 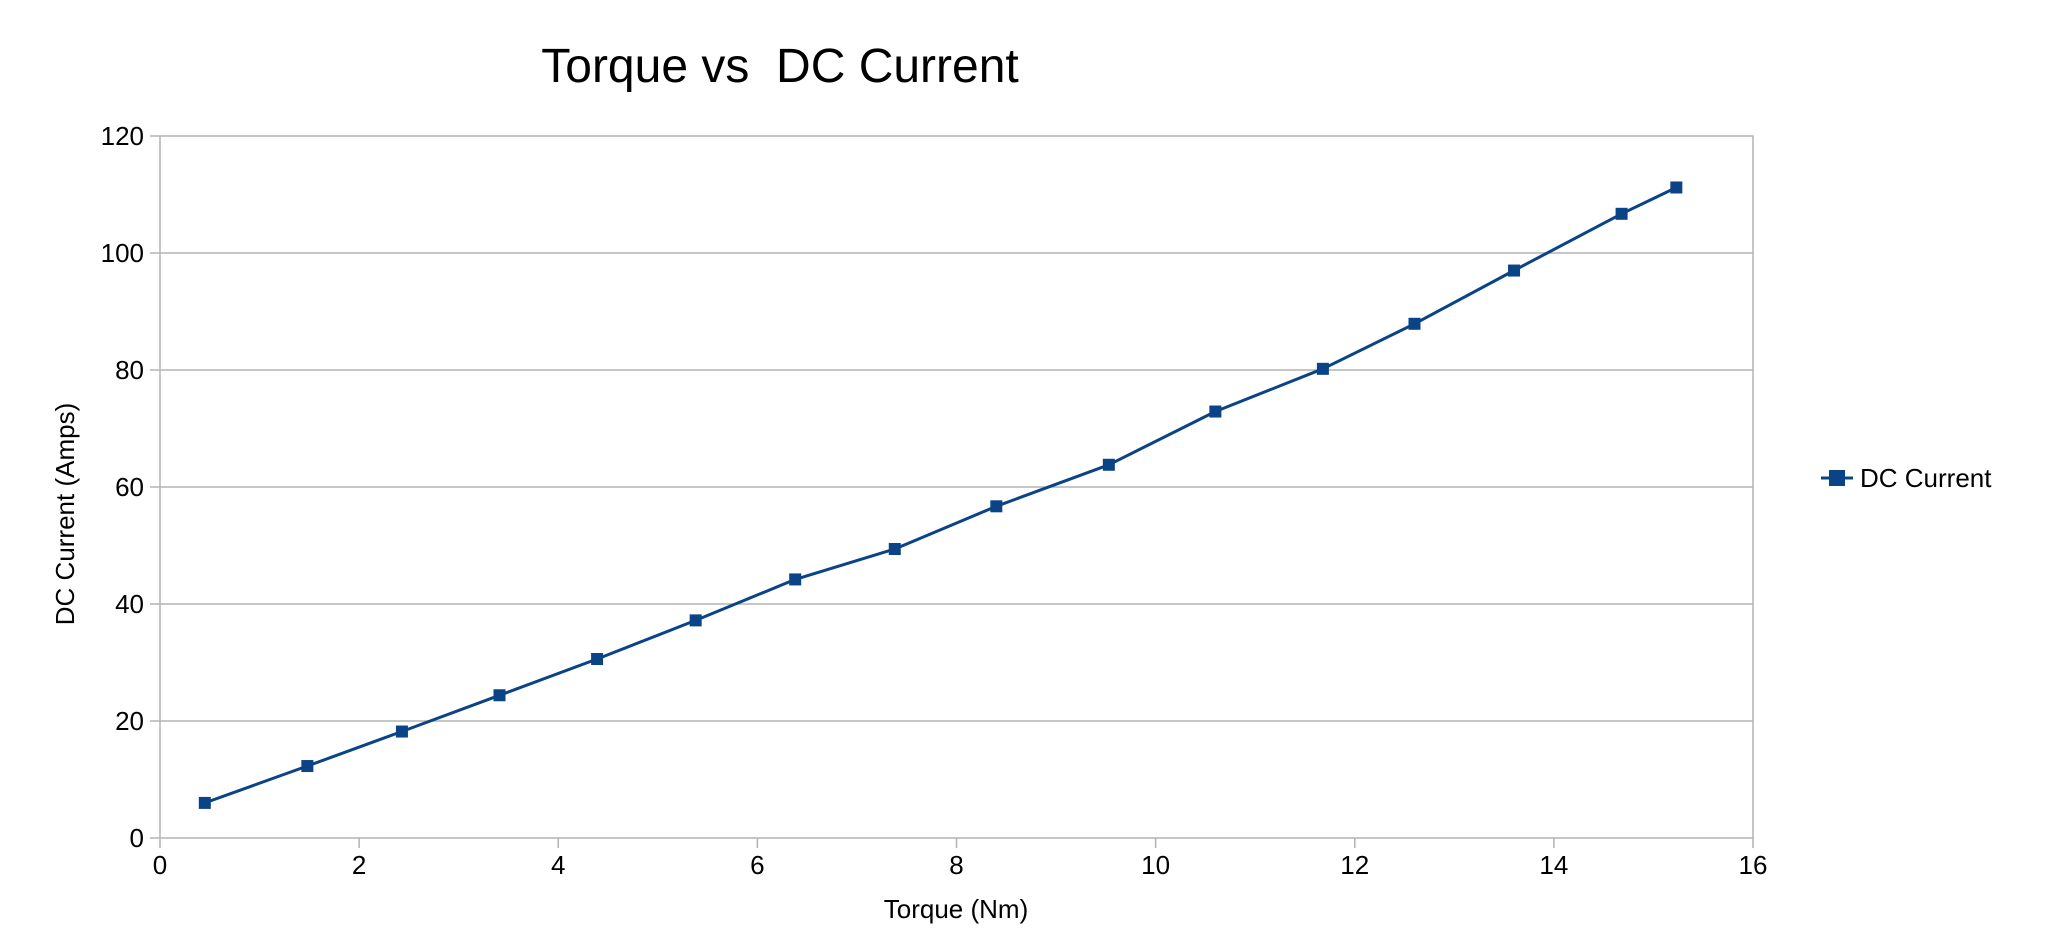 I want to click on y-axis-ticks: 0 20 40 60 80 100 120, so click(x=130, y=487).